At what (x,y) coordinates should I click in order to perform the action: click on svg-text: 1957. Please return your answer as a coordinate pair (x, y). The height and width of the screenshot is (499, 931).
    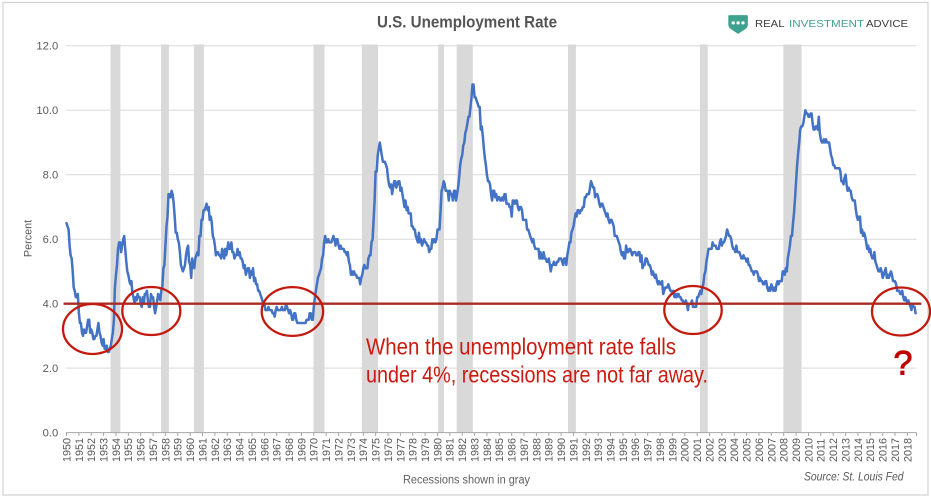
    Looking at the image, I should click on (154, 450).